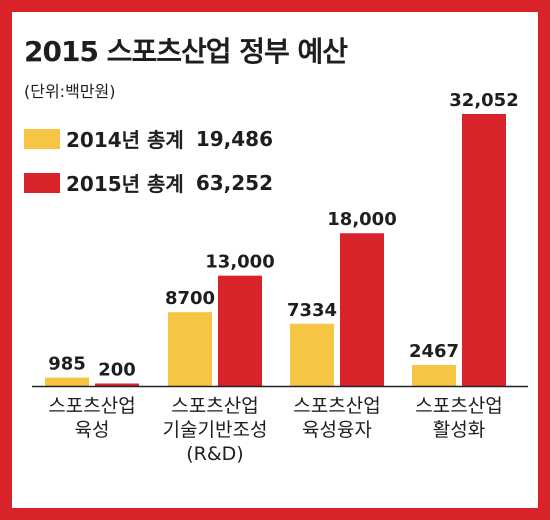  Describe the element at coordinates (459, 430) in the screenshot. I see `category-label-4-line-2: 활성화` at that location.